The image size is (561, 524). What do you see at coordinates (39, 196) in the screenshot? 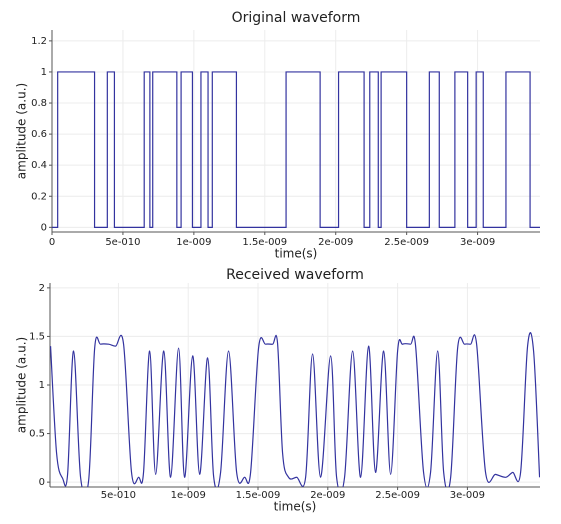
I see `y-tick-label: 0.2` at bounding box center [39, 196].